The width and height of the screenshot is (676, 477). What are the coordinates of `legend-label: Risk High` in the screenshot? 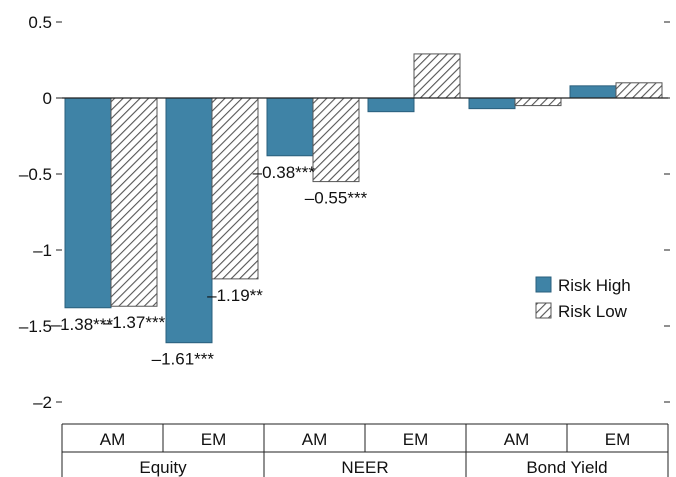 It's located at (594, 285).